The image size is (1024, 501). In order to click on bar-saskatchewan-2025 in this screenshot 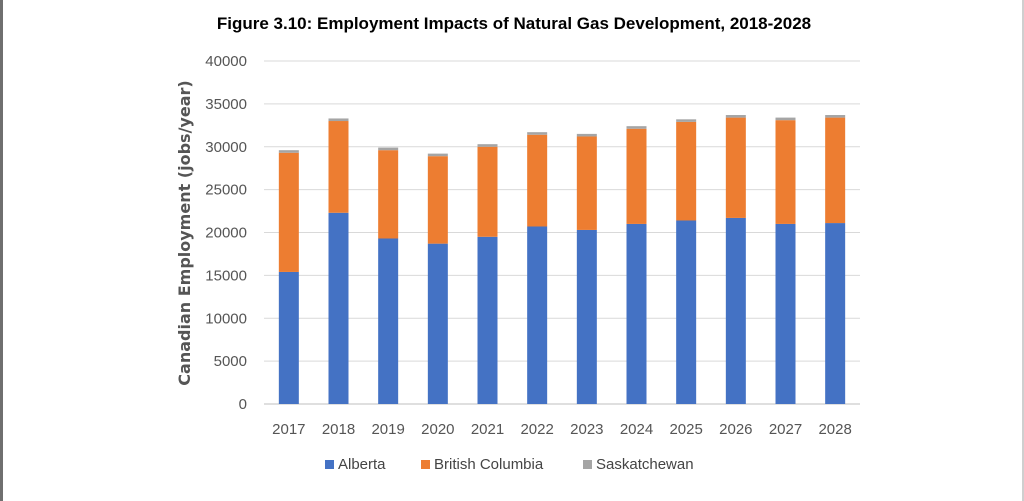, I will do `click(686, 120)`.